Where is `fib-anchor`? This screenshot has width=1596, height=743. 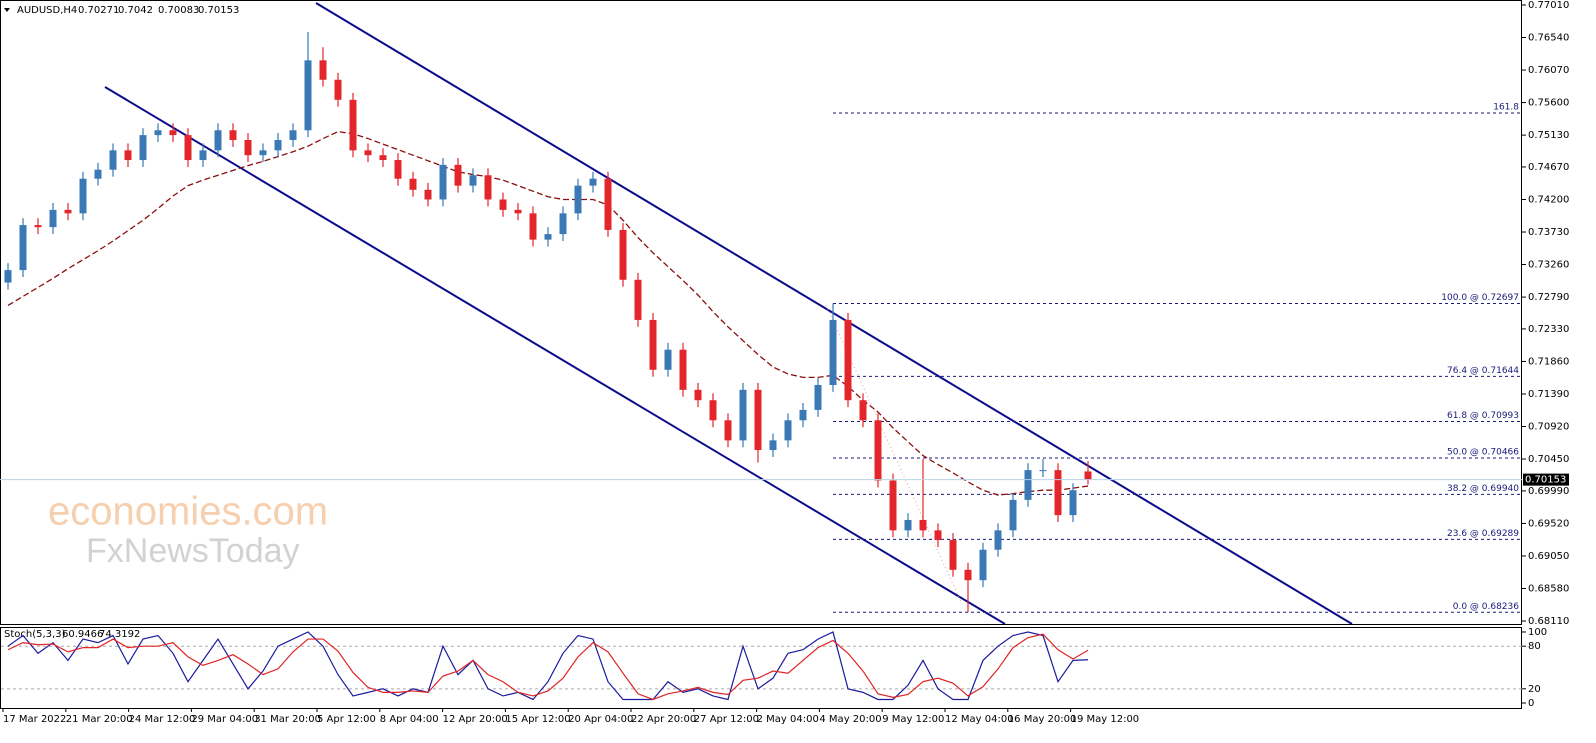 fib-anchor is located at coordinates (894, 454).